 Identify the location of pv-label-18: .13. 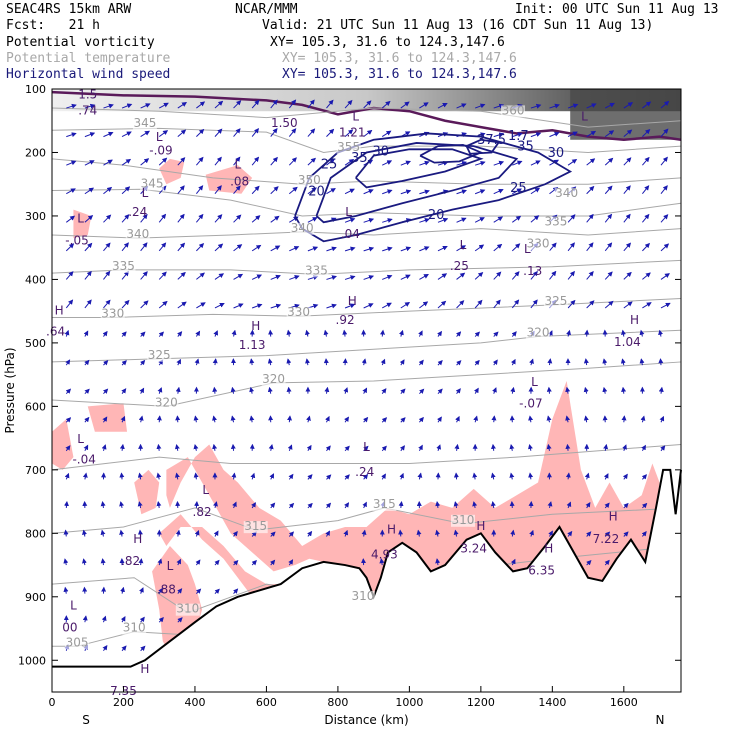
(532, 271).